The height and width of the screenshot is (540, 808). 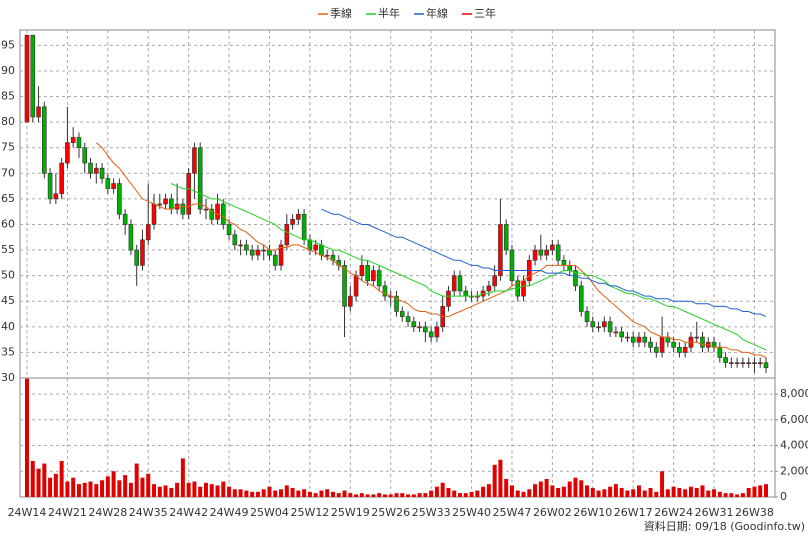 I want to click on y-tick-label: 95, so click(x=8, y=44).